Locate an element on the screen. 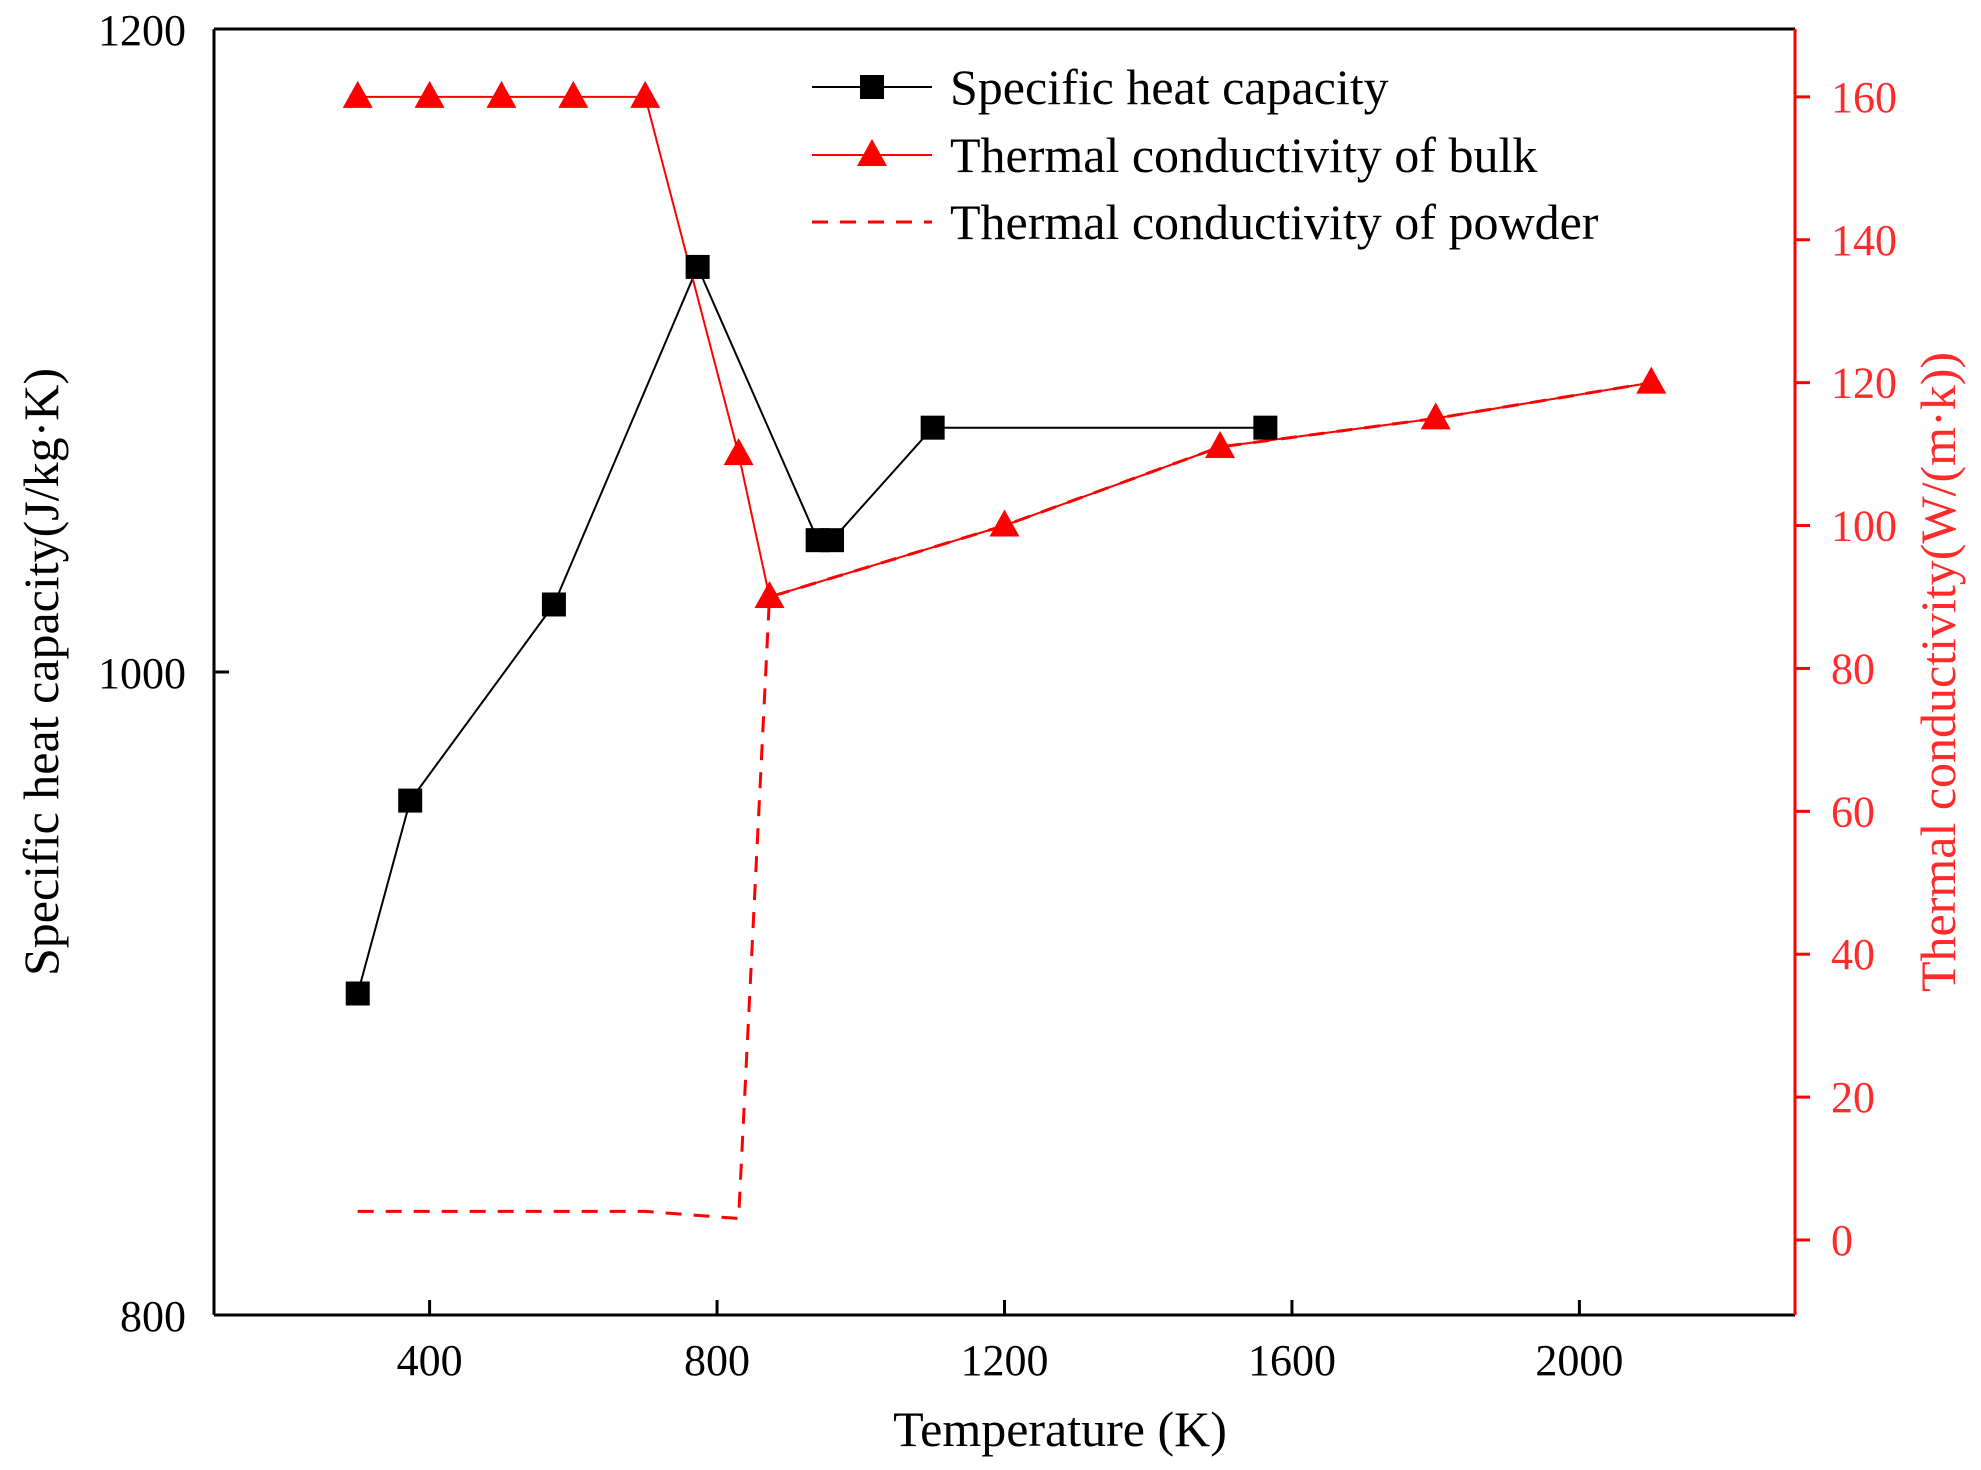 The width and height of the screenshot is (1981, 1470). x-tick-label: 1200 is located at coordinates (1005, 1360).